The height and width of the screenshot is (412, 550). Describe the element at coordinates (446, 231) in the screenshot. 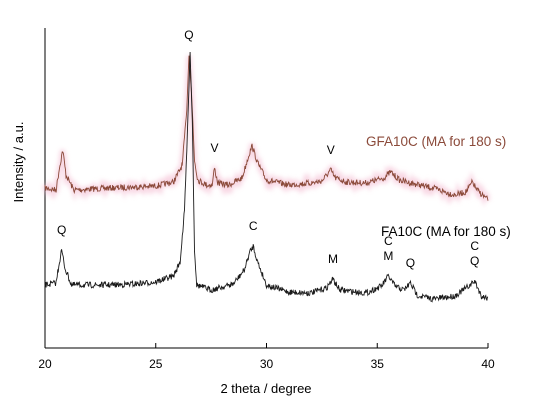

I see `series-label-fa10c: FA10C (MA for 180 s)` at that location.